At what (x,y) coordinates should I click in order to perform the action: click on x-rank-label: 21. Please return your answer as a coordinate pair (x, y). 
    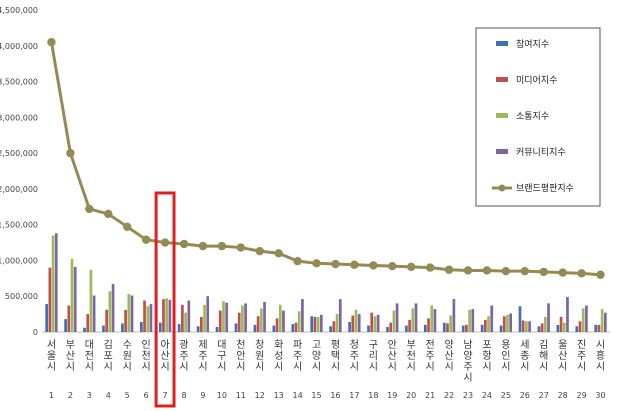
    Looking at the image, I should click on (430, 395).